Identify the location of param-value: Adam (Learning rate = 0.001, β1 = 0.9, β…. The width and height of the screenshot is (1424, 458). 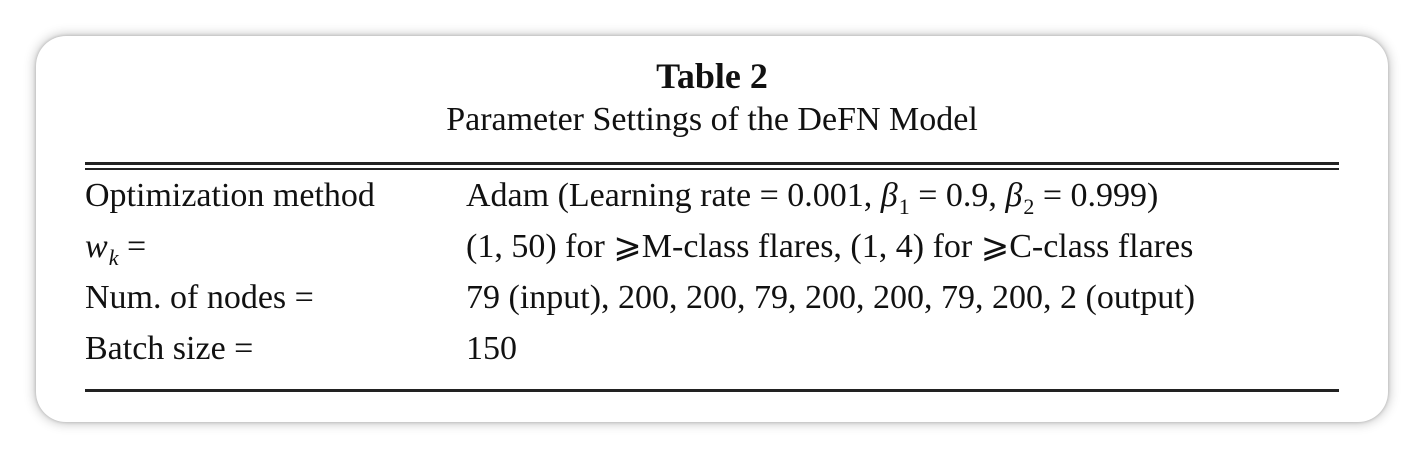
(812, 198).